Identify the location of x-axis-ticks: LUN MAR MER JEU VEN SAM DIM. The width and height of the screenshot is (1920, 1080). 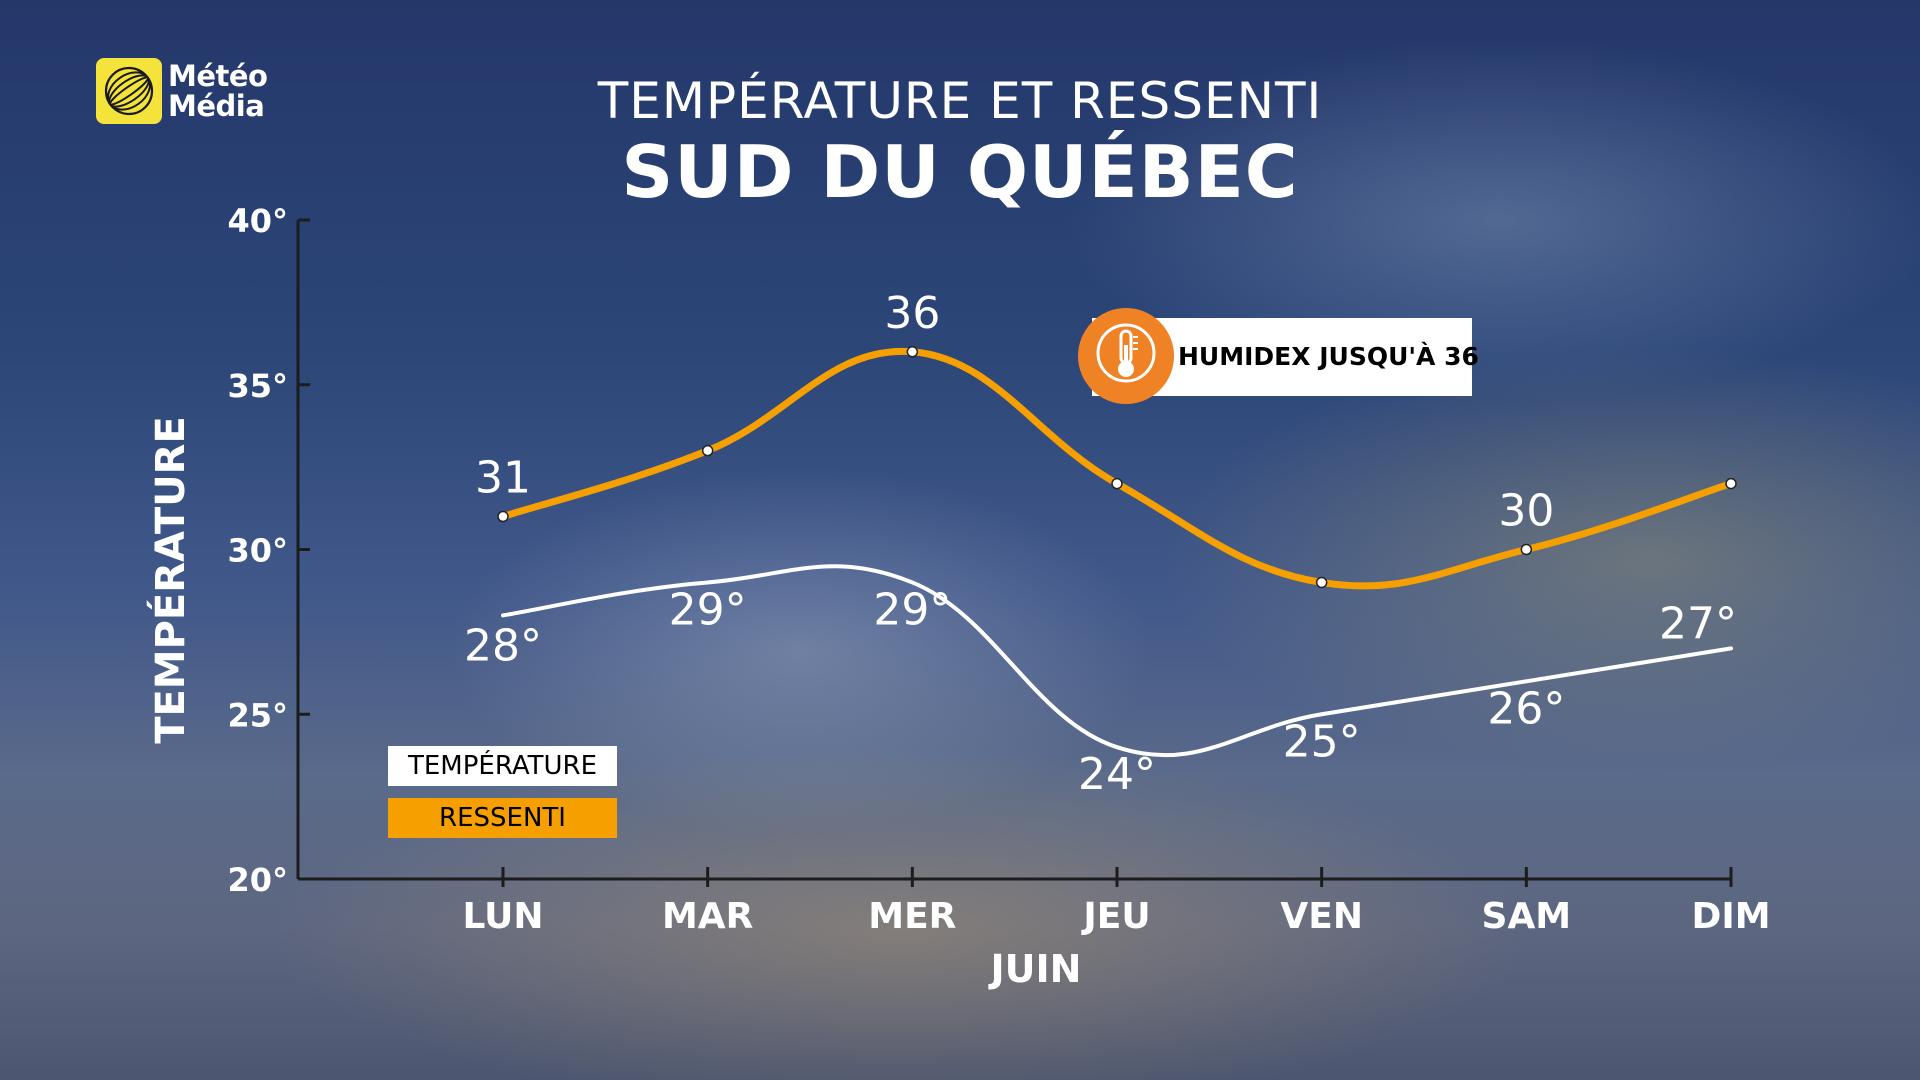
(1116, 902).